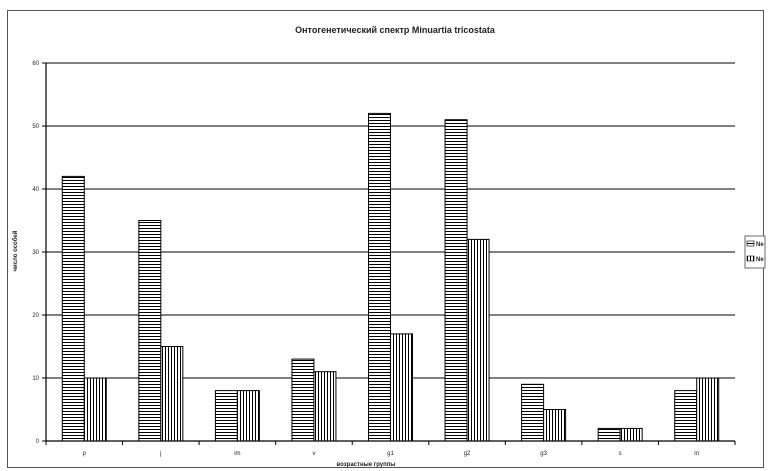  Describe the element at coordinates (73, 308) in the screenshot. I see `bar-series-1-p` at that location.